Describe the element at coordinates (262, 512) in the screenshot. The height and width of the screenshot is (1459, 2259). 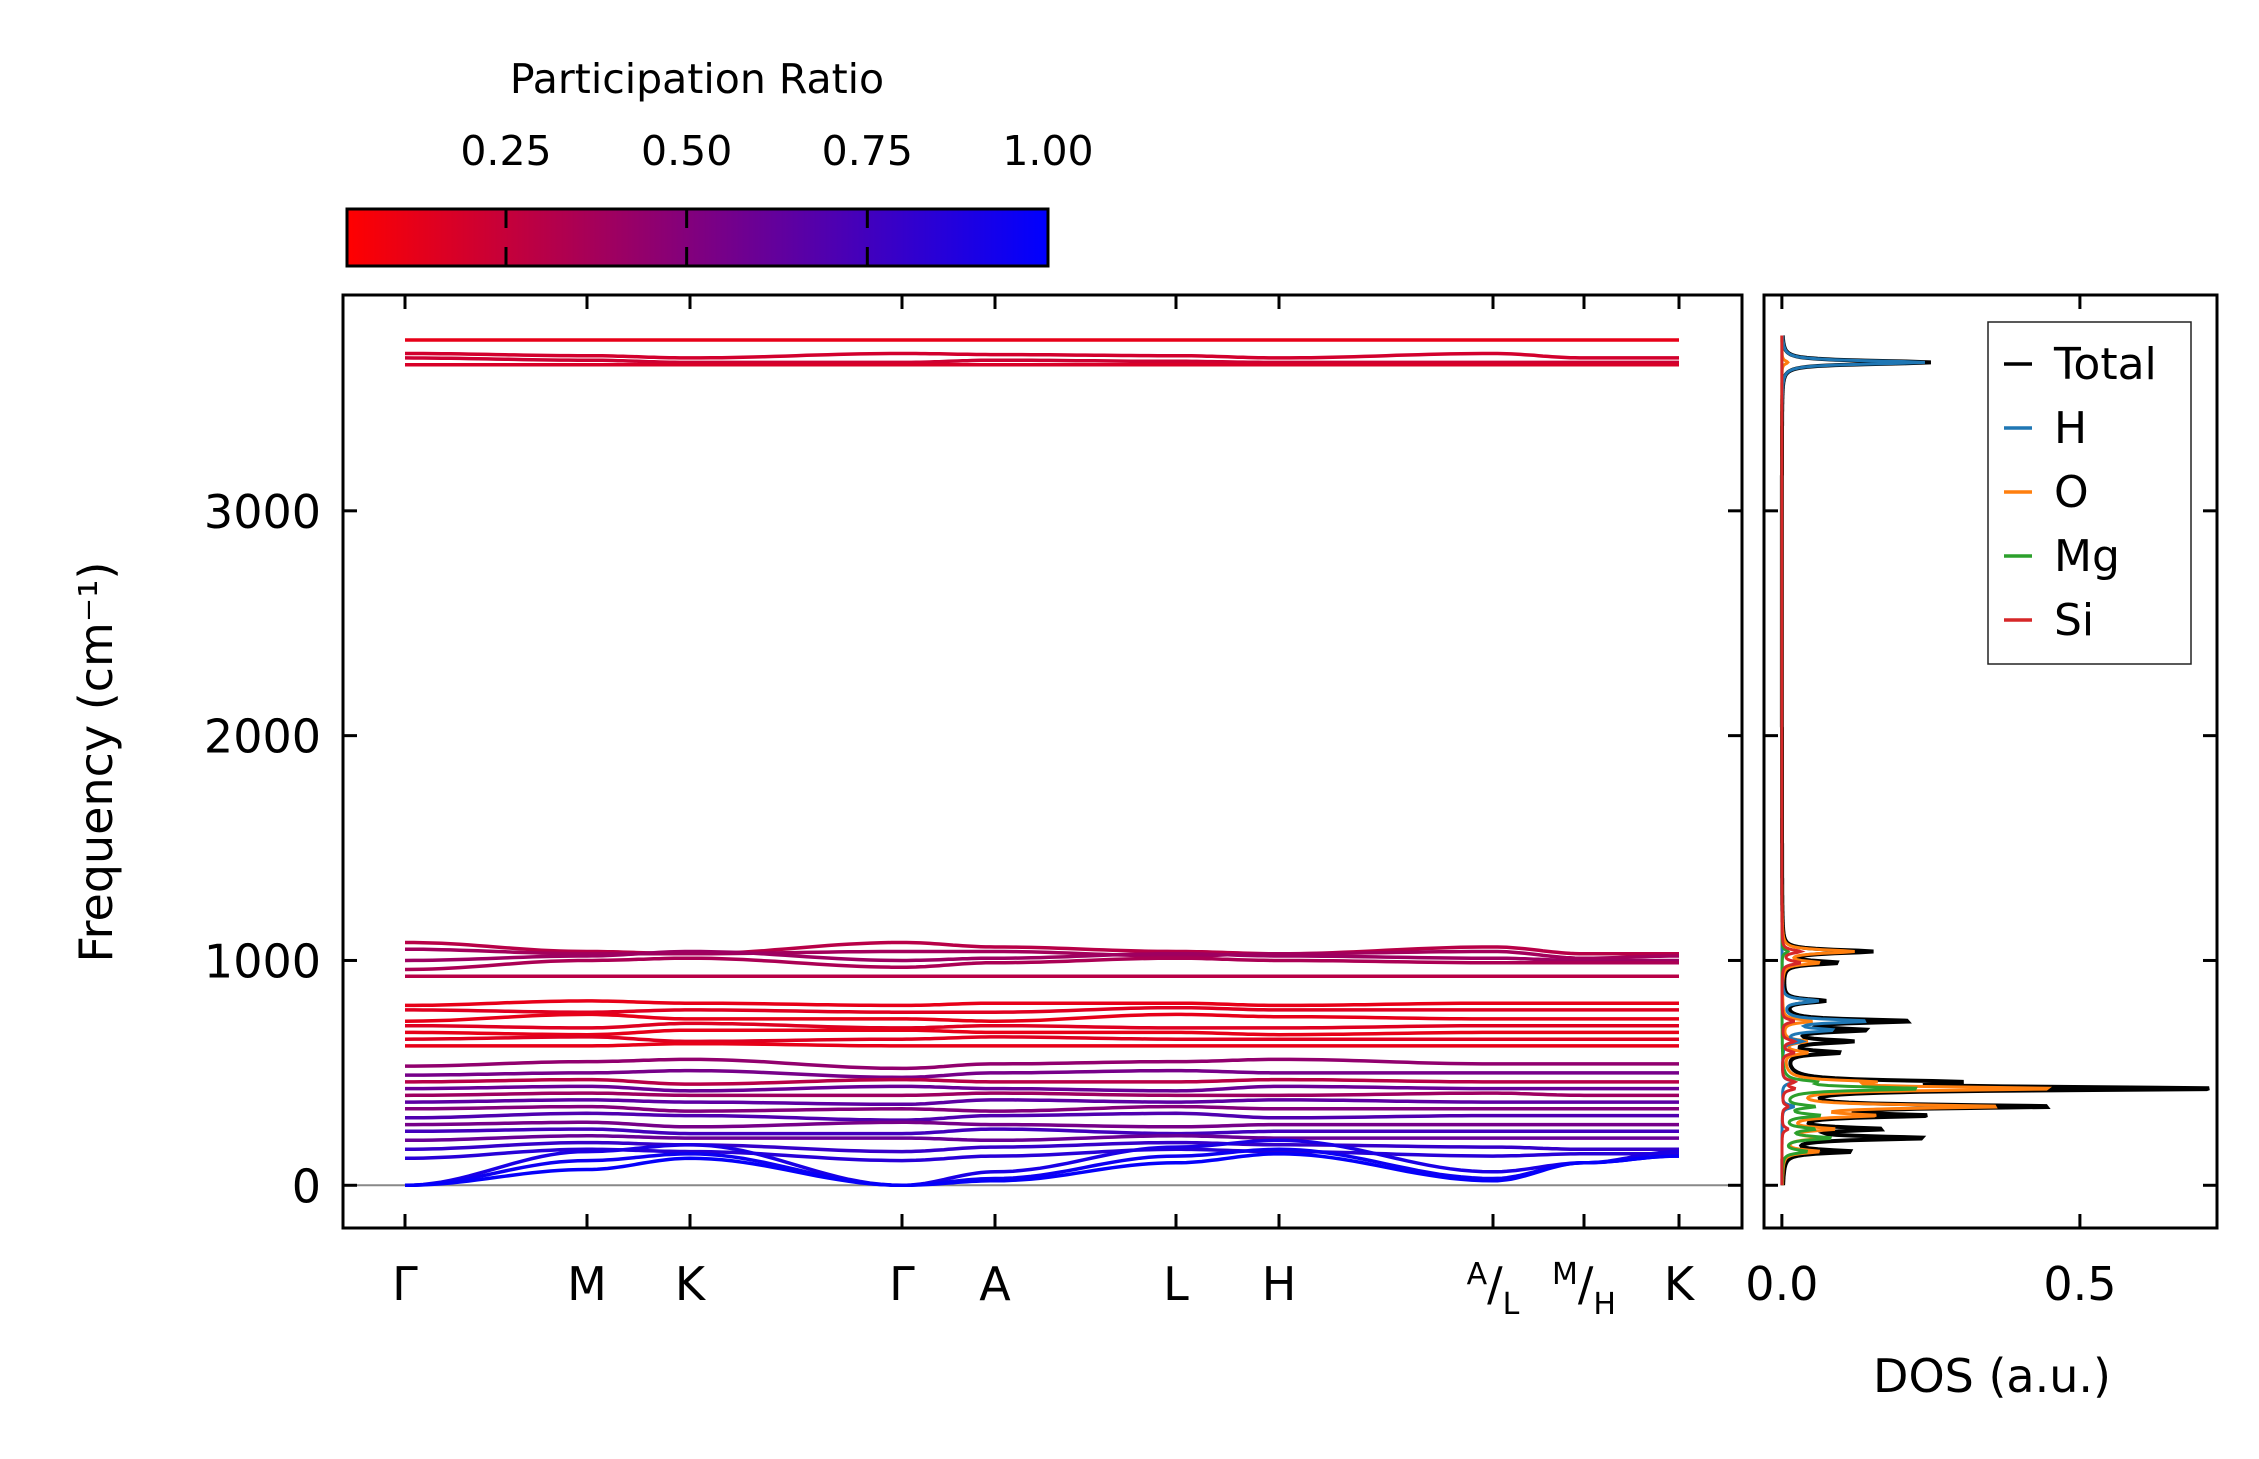
I see `y-tick-label: 3000` at that location.